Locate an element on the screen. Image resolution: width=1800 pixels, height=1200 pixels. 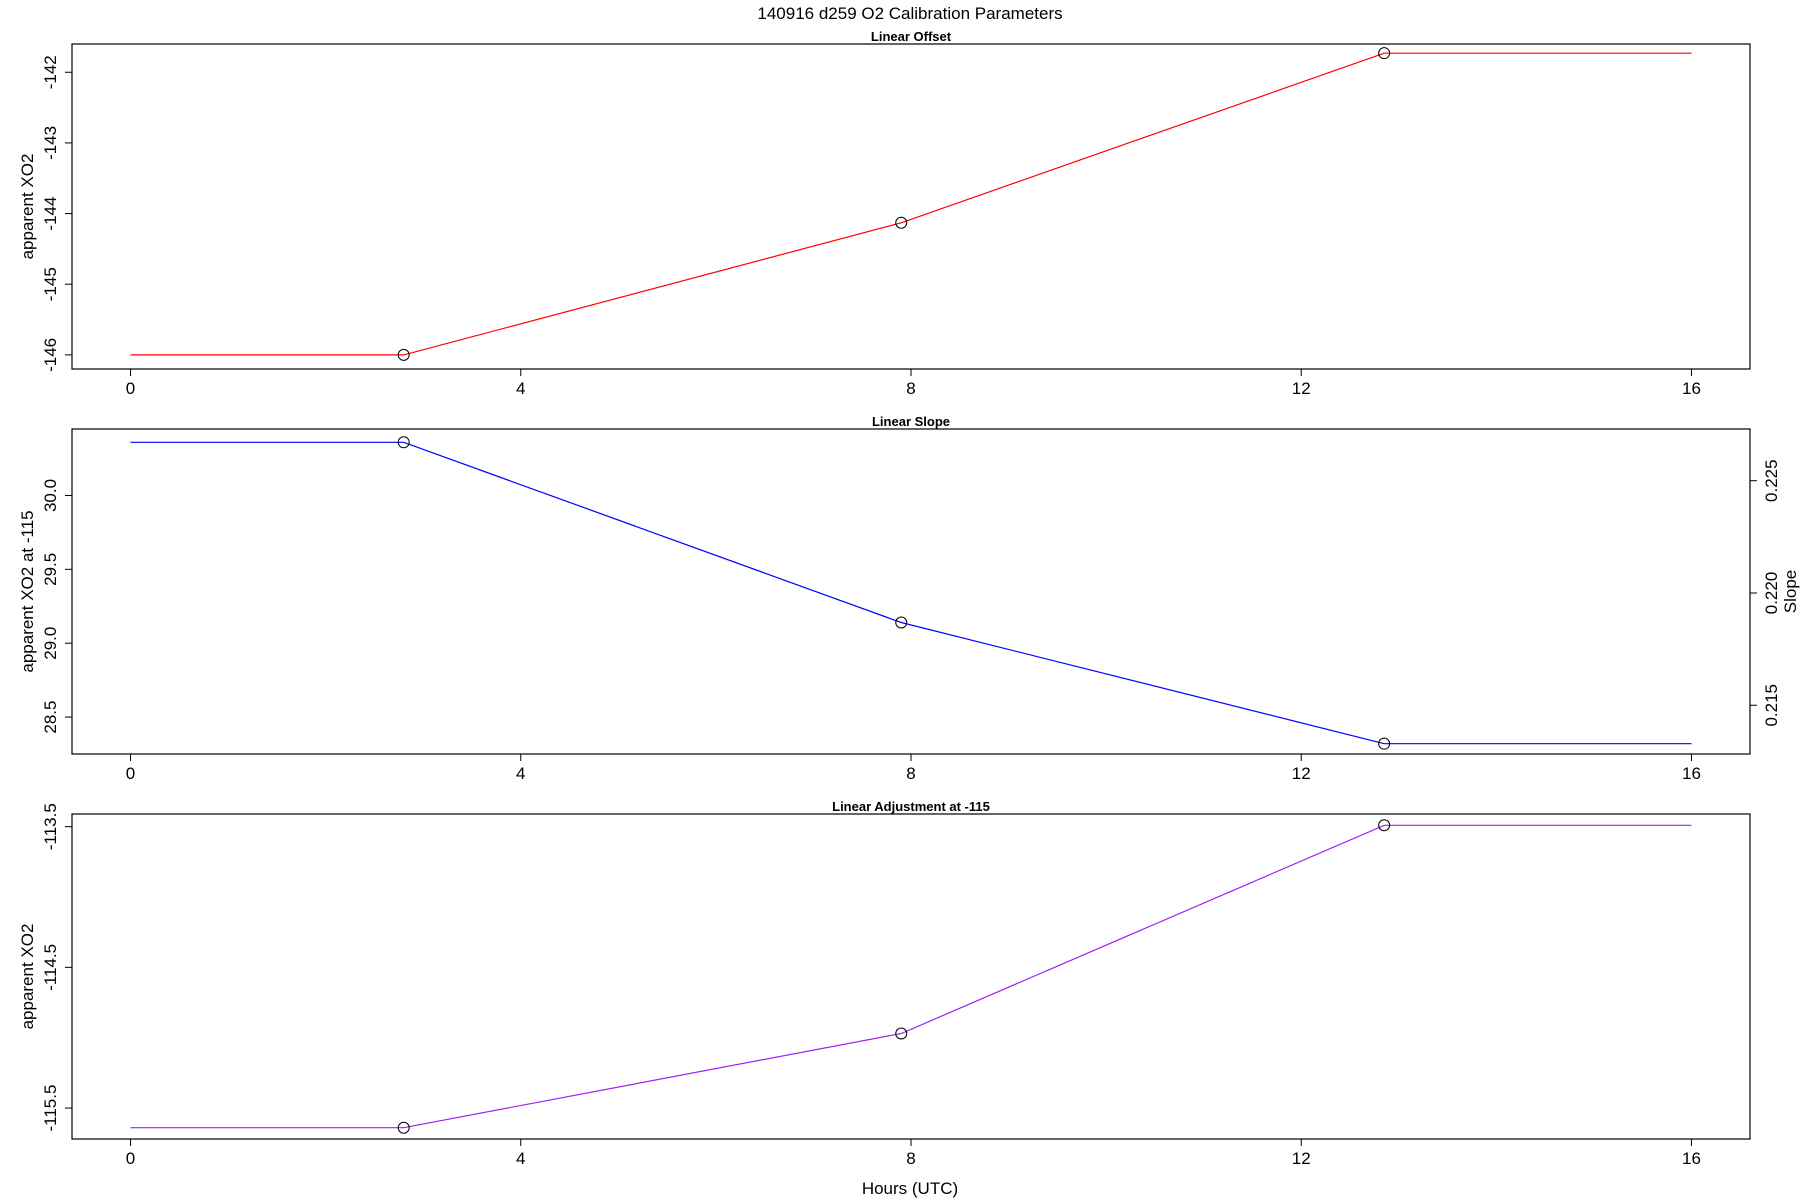
y-tick-label: 29.0 is located at coordinates (50, 643).